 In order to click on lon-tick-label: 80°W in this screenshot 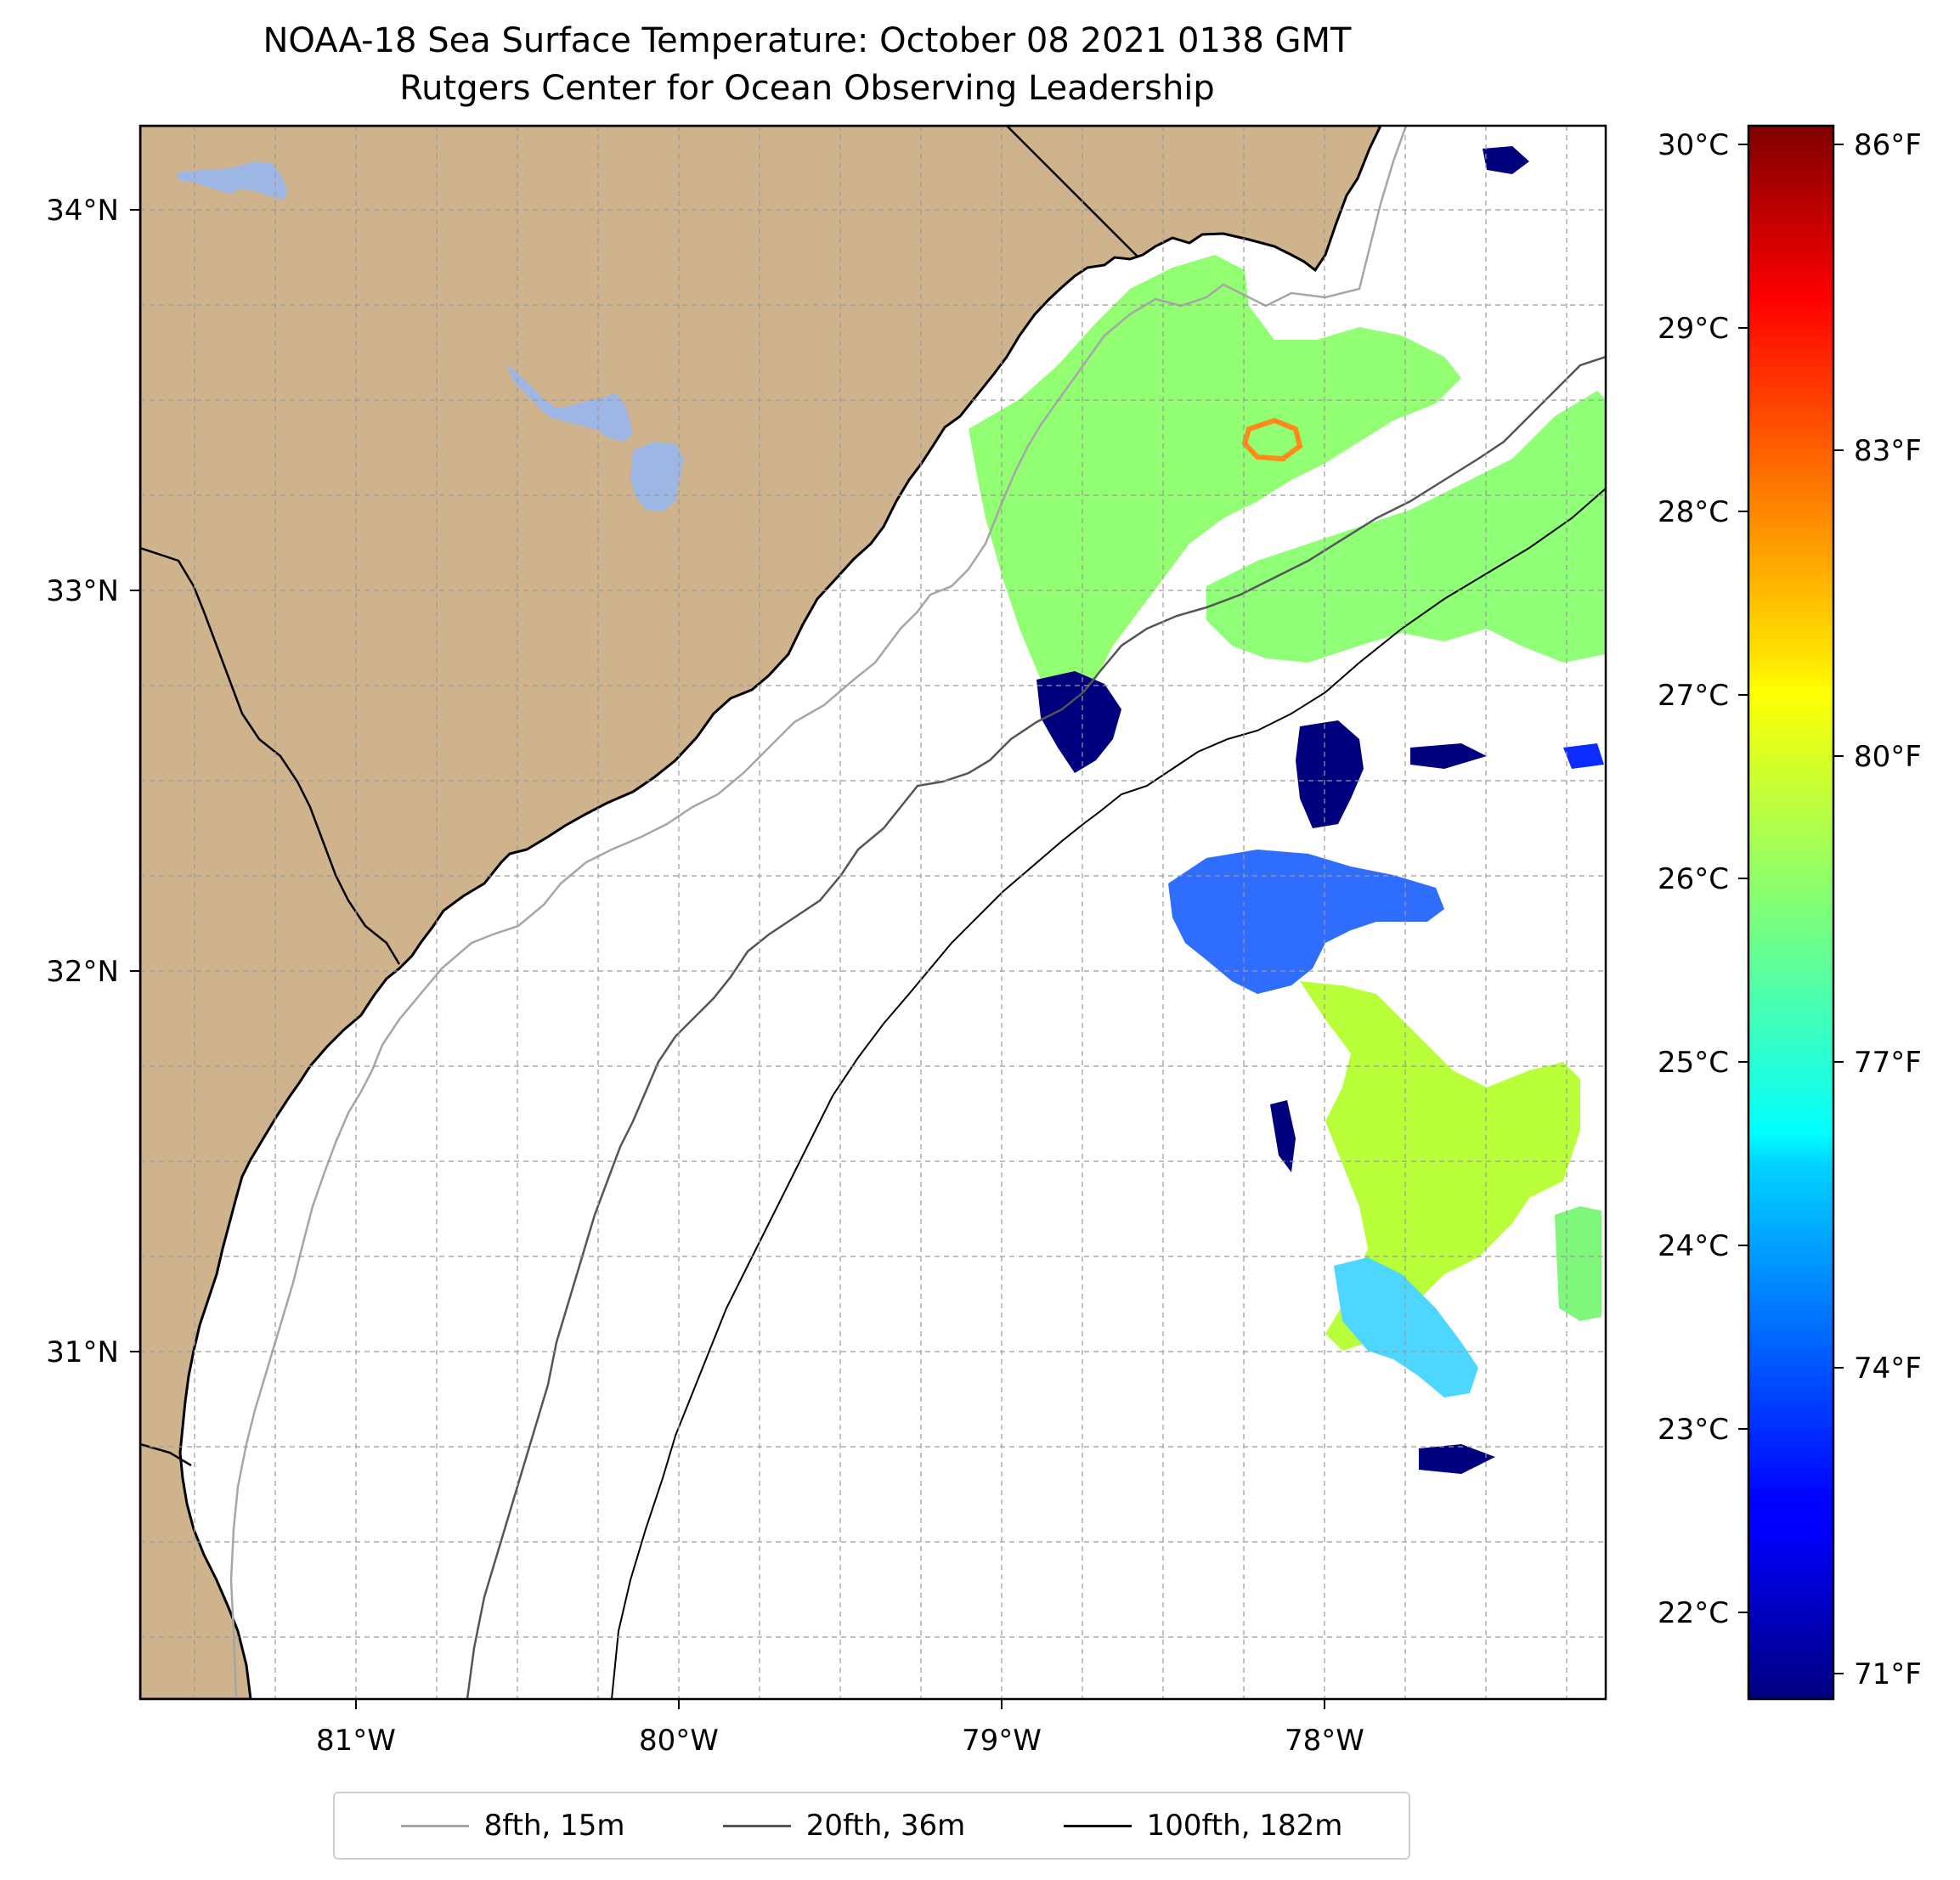, I will do `click(679, 1741)`.